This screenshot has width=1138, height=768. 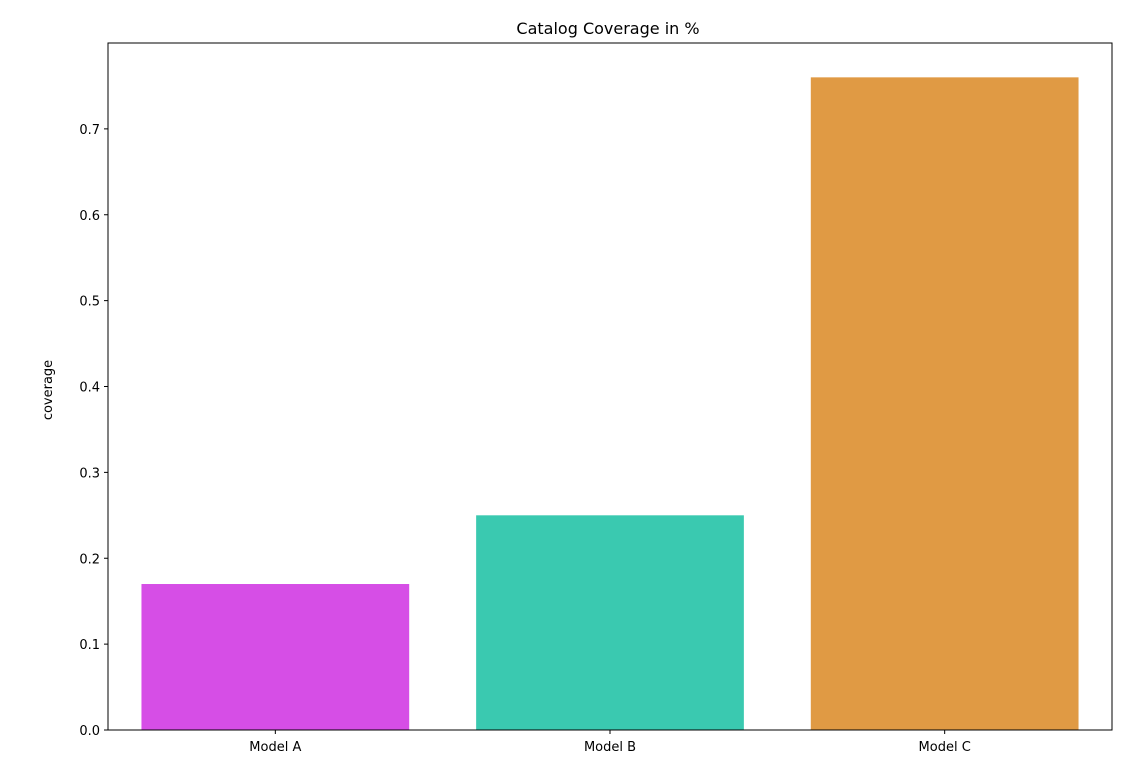 I want to click on y-axis-ticks: 0.0 0.1 0.2 0.3 0.4 0.5 0.6 0.7, so click(x=93, y=431).